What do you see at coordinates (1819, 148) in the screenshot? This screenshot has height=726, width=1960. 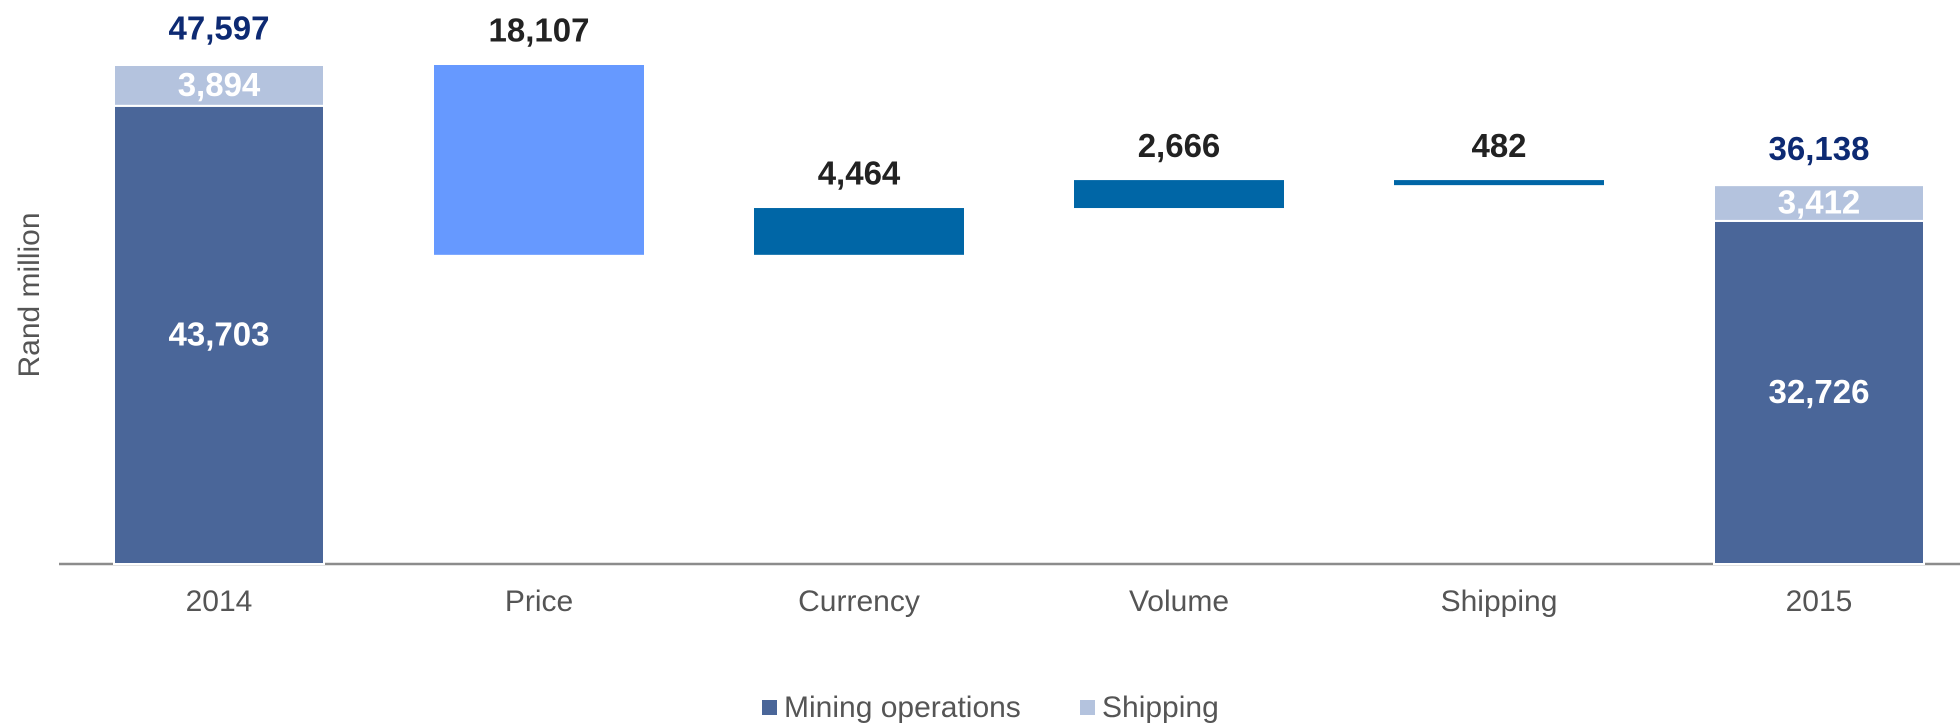 I see `total-label: 36,138` at bounding box center [1819, 148].